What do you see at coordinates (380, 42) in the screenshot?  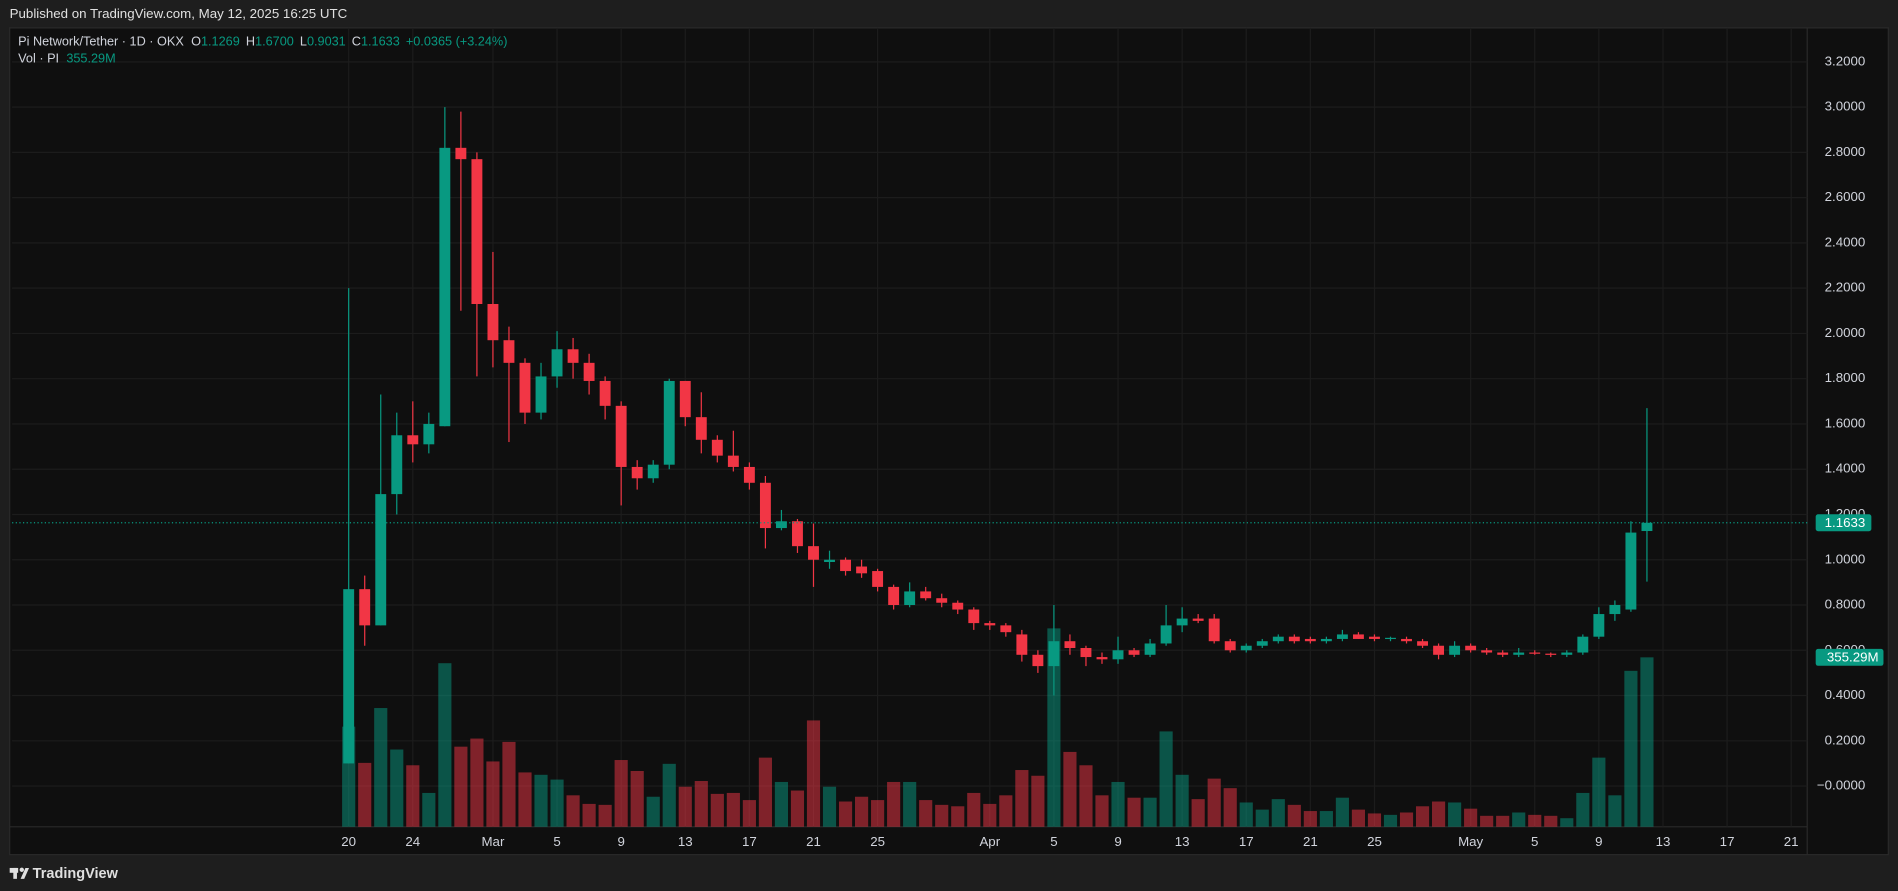 I see `ohlc-value: 1.1633` at bounding box center [380, 42].